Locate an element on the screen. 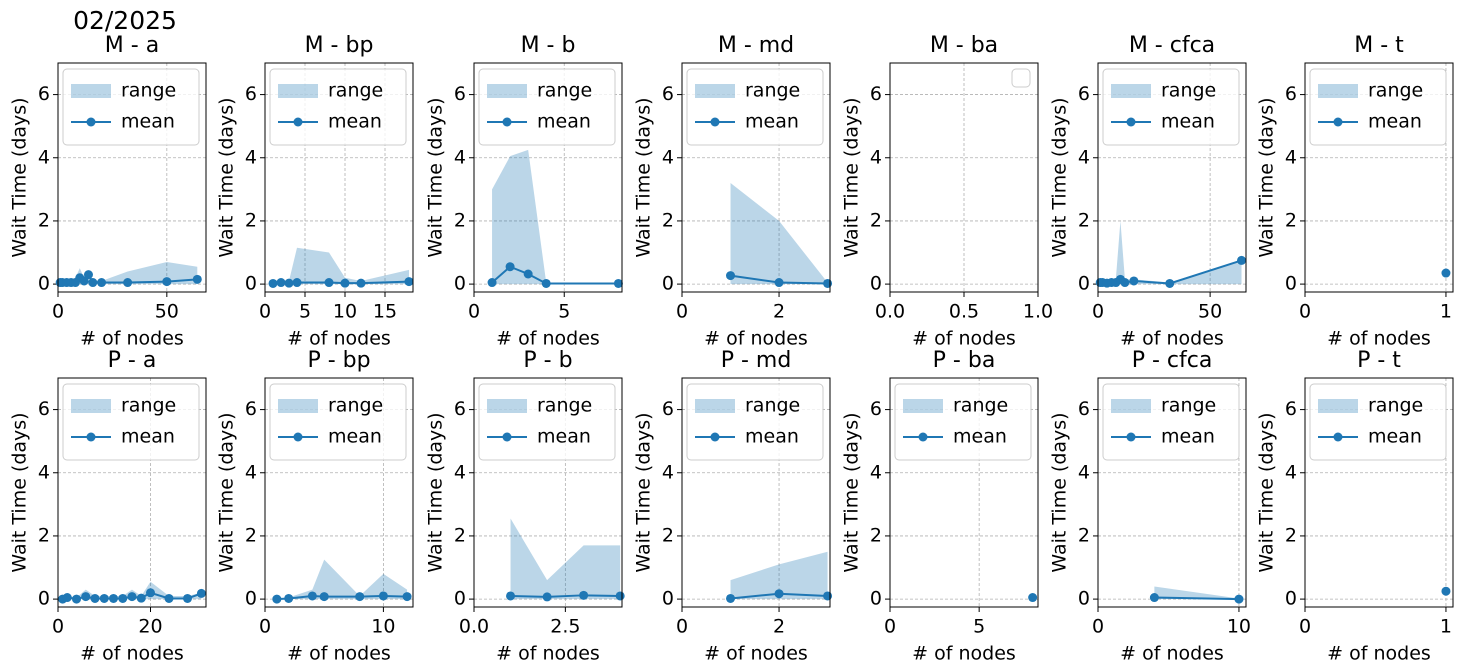 Image resolution: width=1463 pixels, height=667 pixels. legend-box is located at coordinates (1171, 422).